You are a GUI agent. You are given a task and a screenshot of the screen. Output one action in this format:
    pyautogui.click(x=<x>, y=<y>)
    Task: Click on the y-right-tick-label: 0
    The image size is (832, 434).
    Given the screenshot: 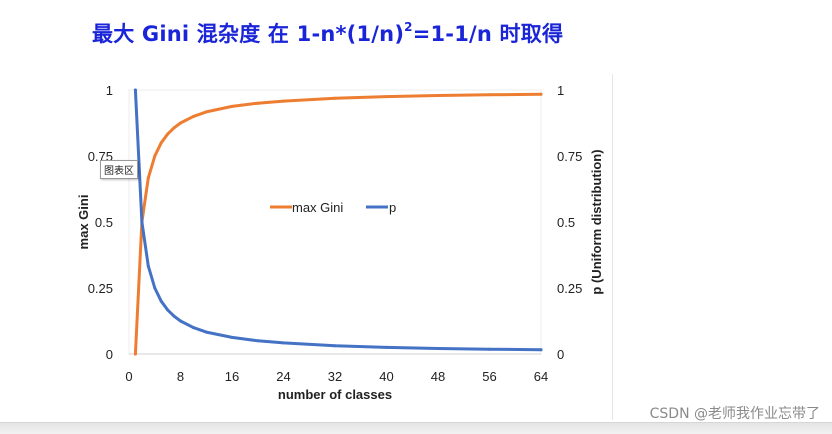 What is the action you would take?
    pyautogui.click(x=560, y=354)
    